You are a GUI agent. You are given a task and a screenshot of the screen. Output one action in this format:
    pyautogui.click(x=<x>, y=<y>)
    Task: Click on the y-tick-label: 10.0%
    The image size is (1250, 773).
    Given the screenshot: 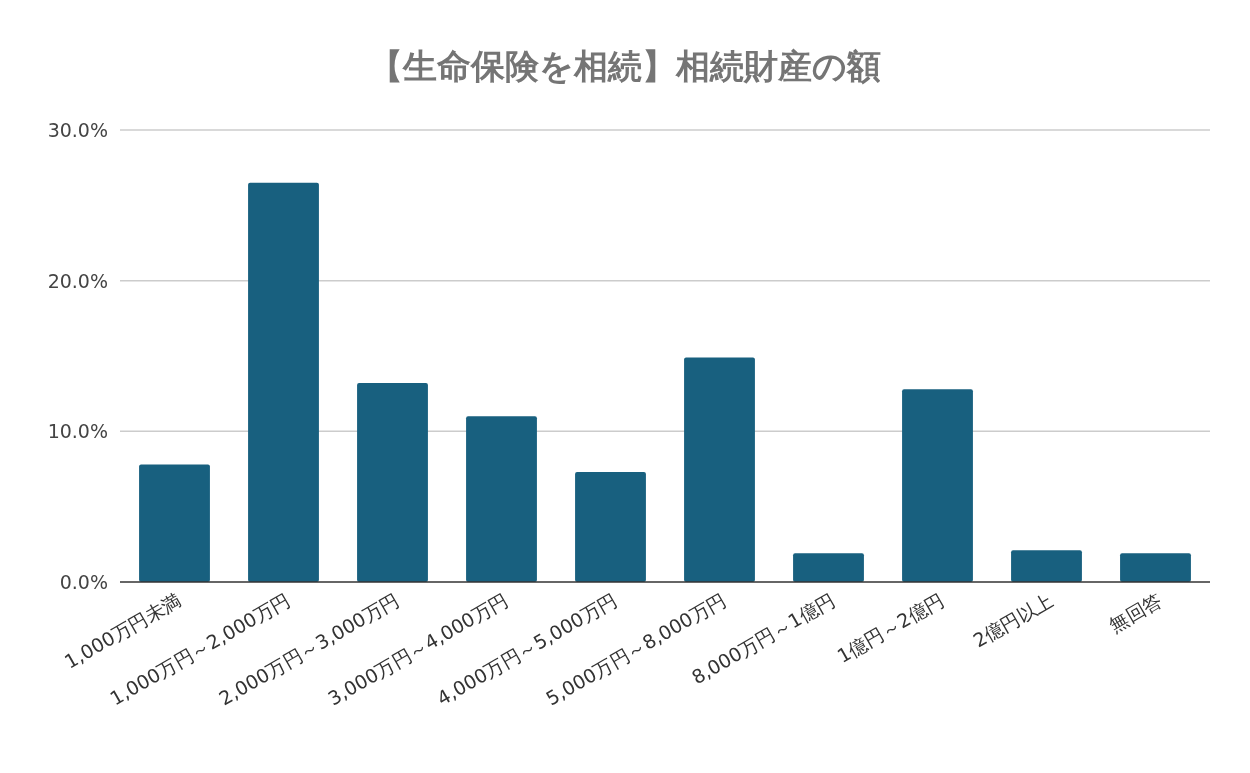 What is the action you would take?
    pyautogui.click(x=77, y=431)
    